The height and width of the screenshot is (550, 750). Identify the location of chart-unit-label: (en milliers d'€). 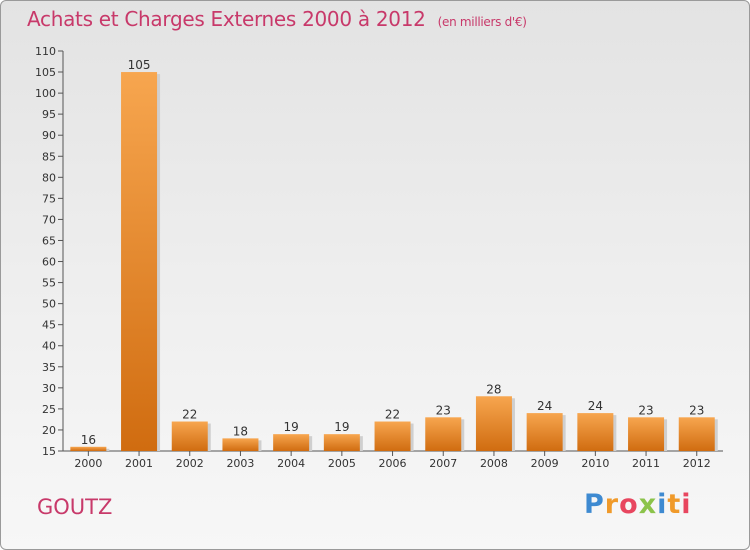
(482, 22).